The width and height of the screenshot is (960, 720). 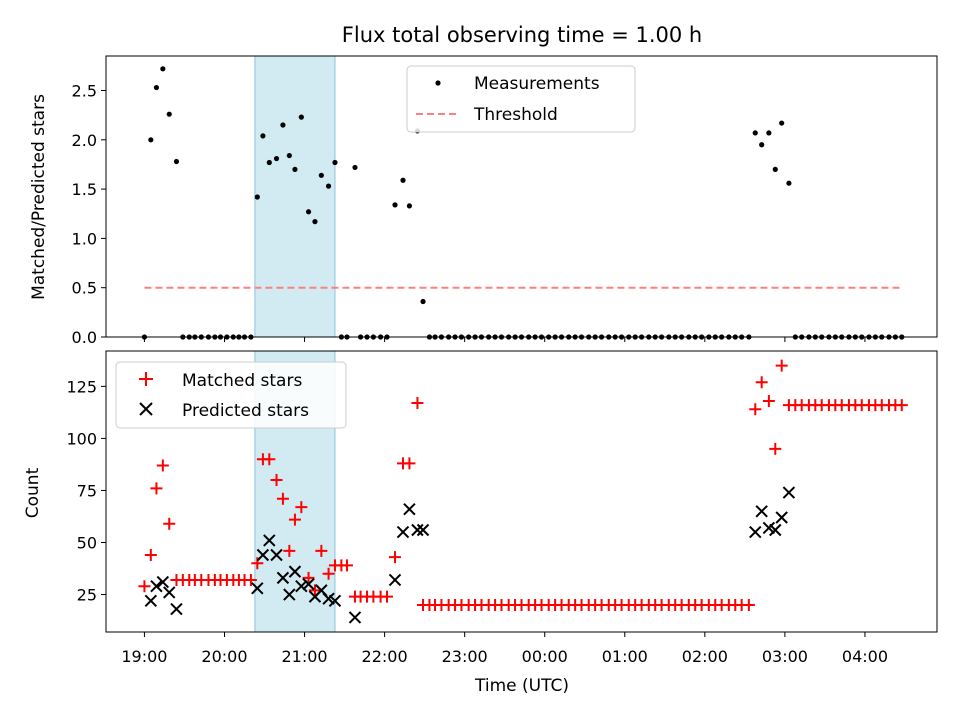 I want to click on y-tick-label: 2.5, so click(x=84, y=91).